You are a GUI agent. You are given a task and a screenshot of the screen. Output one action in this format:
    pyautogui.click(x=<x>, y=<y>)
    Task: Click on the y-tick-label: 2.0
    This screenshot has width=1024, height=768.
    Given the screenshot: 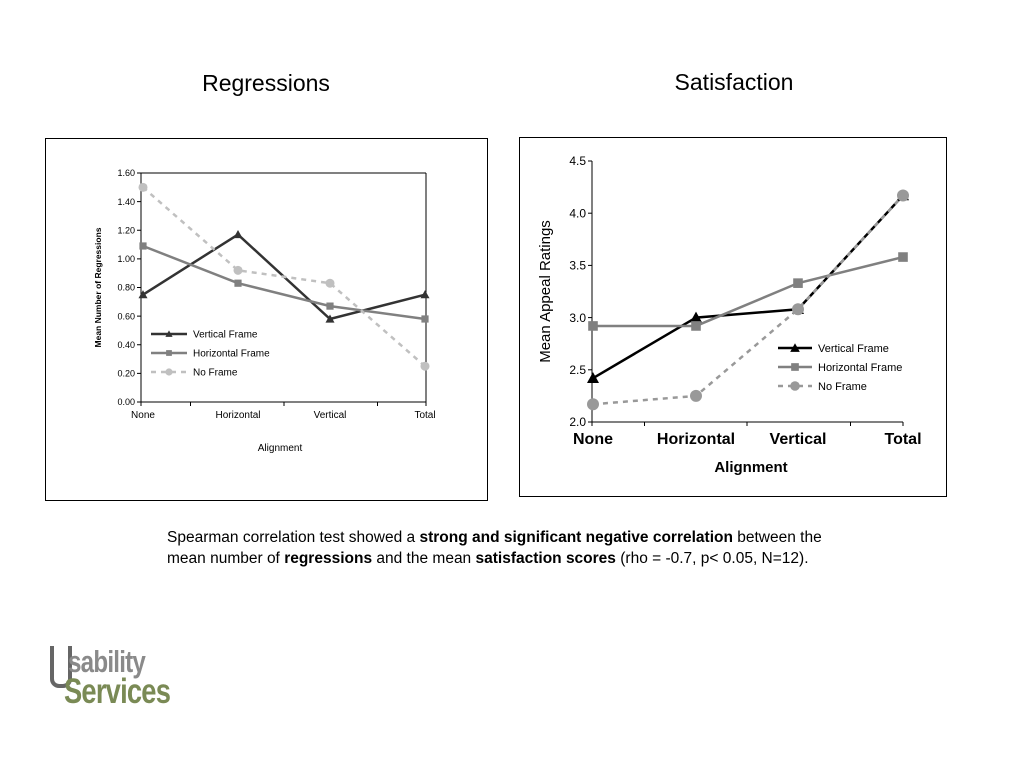 What is the action you would take?
    pyautogui.click(x=577, y=422)
    